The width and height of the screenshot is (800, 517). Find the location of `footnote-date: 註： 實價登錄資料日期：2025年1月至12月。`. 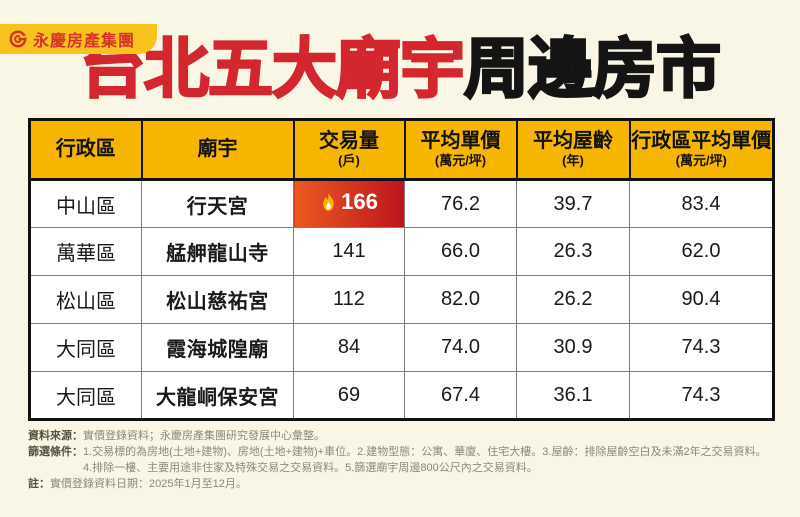

footnote-date: 註： 實價登錄資料日期：2025年1月至12月。 is located at coordinates (400, 485).